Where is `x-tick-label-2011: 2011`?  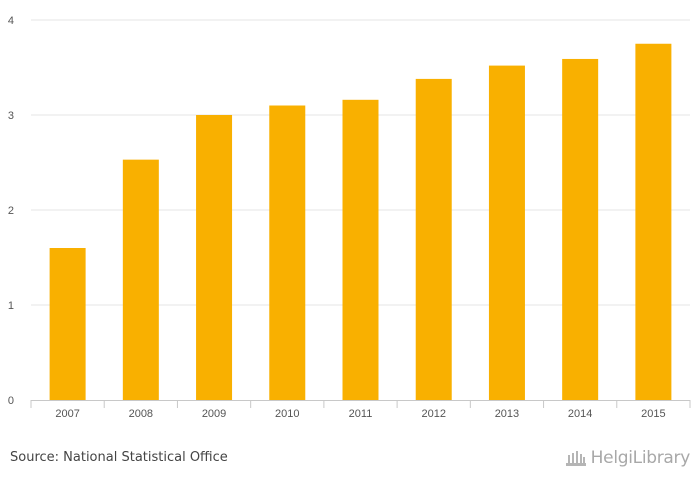
x-tick-label-2011: 2011 is located at coordinates (361, 414).